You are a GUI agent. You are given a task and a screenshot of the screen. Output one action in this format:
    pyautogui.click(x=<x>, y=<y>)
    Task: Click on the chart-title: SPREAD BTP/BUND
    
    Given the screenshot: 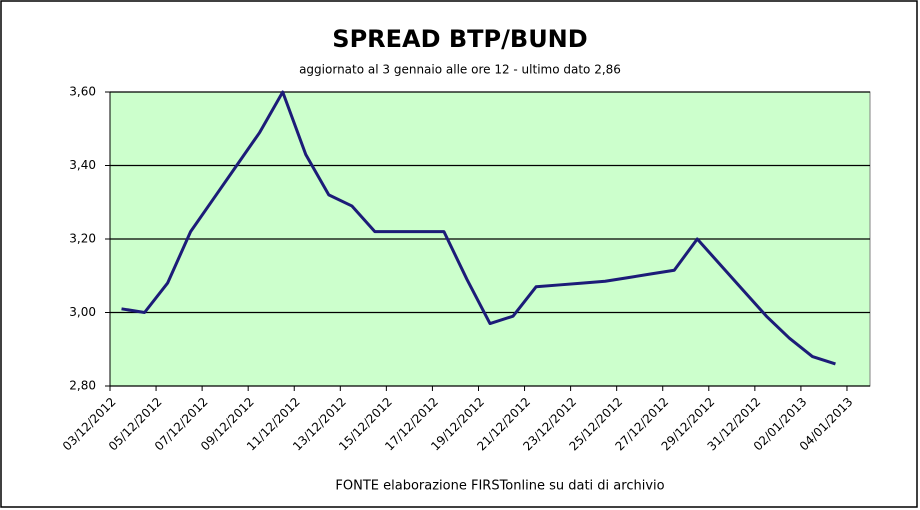 What is the action you would take?
    pyautogui.click(x=459, y=39)
    